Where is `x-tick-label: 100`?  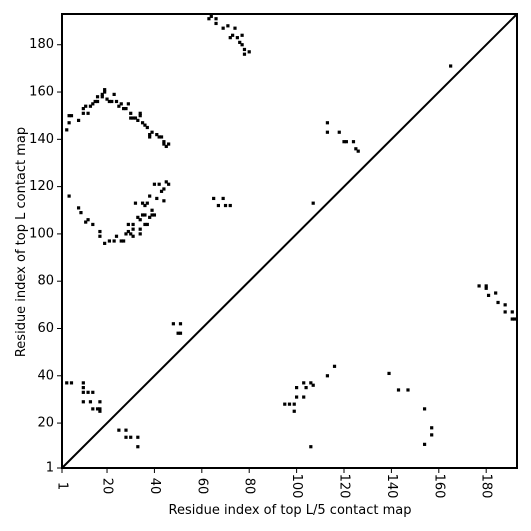 x-tick-label: 100 is located at coordinates (296, 486).